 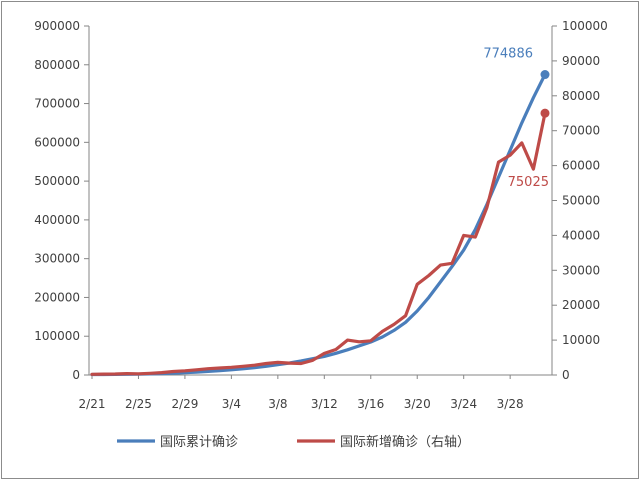 What do you see at coordinates (463, 404) in the screenshot?
I see `x-tick-label: 3/24` at bounding box center [463, 404].